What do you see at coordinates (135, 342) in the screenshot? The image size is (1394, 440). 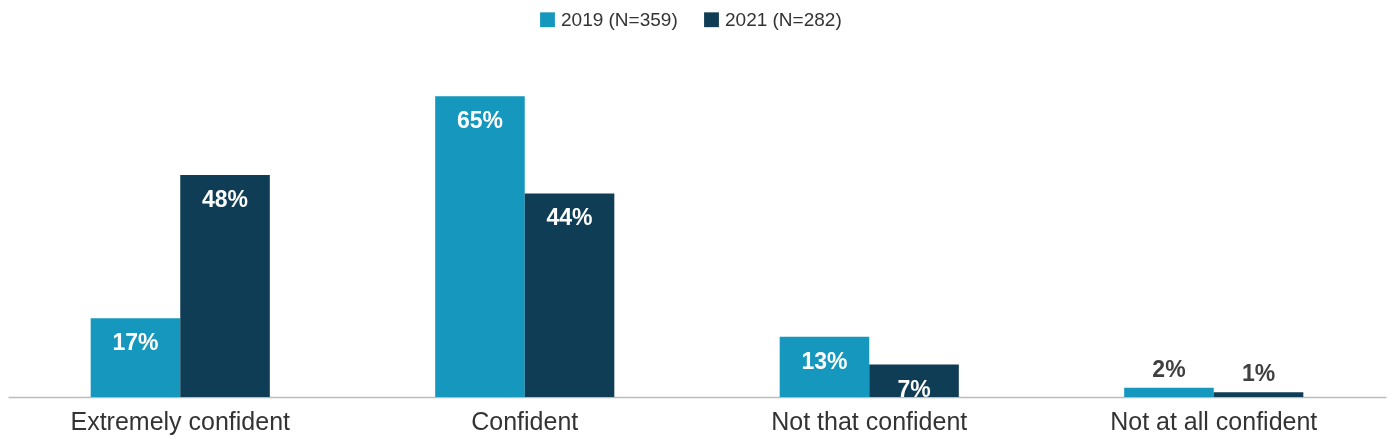 I see `data-label: 17%` at bounding box center [135, 342].